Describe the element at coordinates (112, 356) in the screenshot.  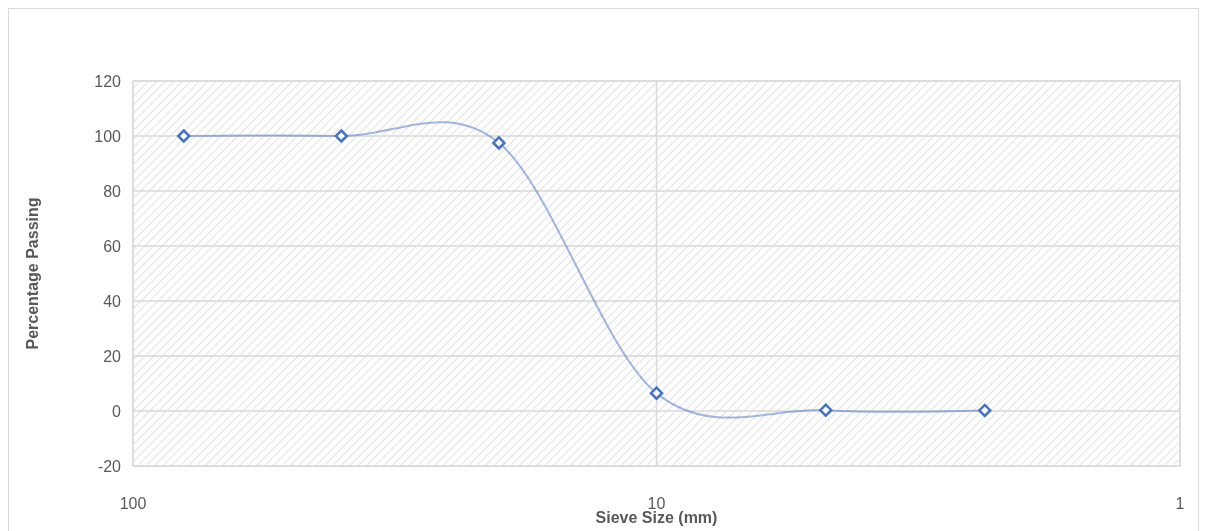
I see `y-tick-label: 20` at that location.